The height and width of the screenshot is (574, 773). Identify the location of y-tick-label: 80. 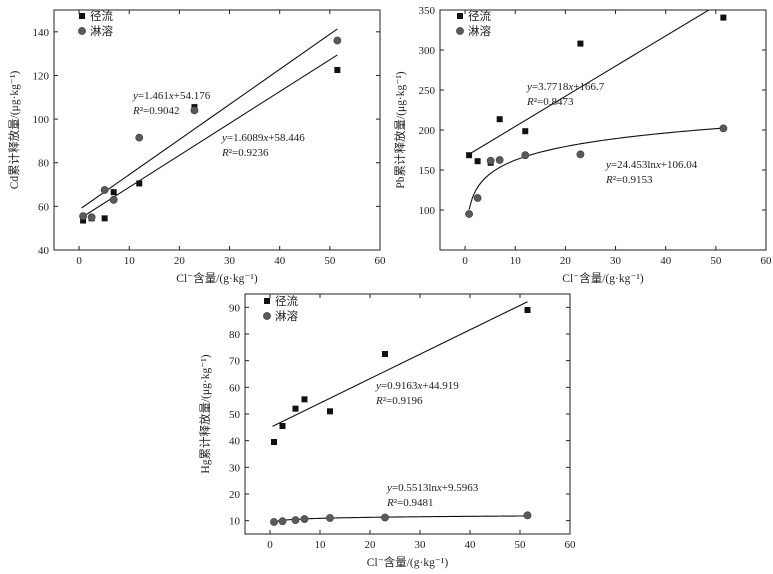
(235, 335).